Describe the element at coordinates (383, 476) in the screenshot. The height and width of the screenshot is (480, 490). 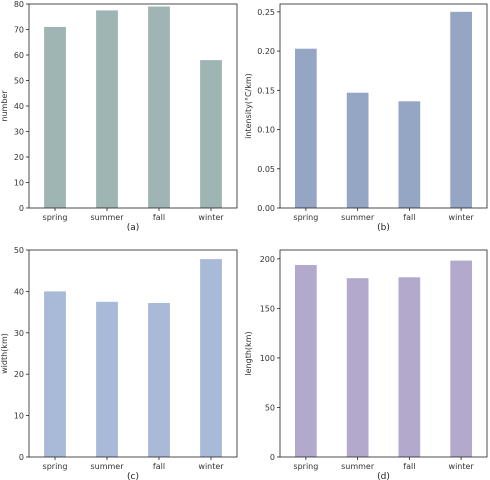
I see `panel-caption: (d)` at that location.